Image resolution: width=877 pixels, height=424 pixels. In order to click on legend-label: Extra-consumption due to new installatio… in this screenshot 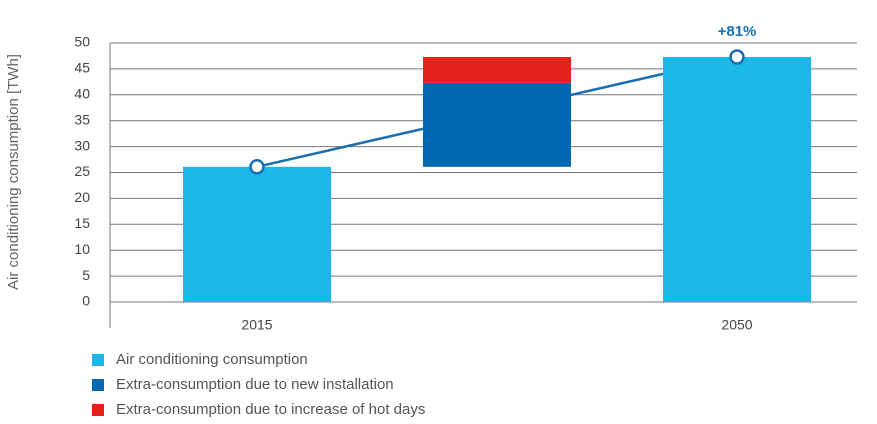, I will do `click(255, 384)`.